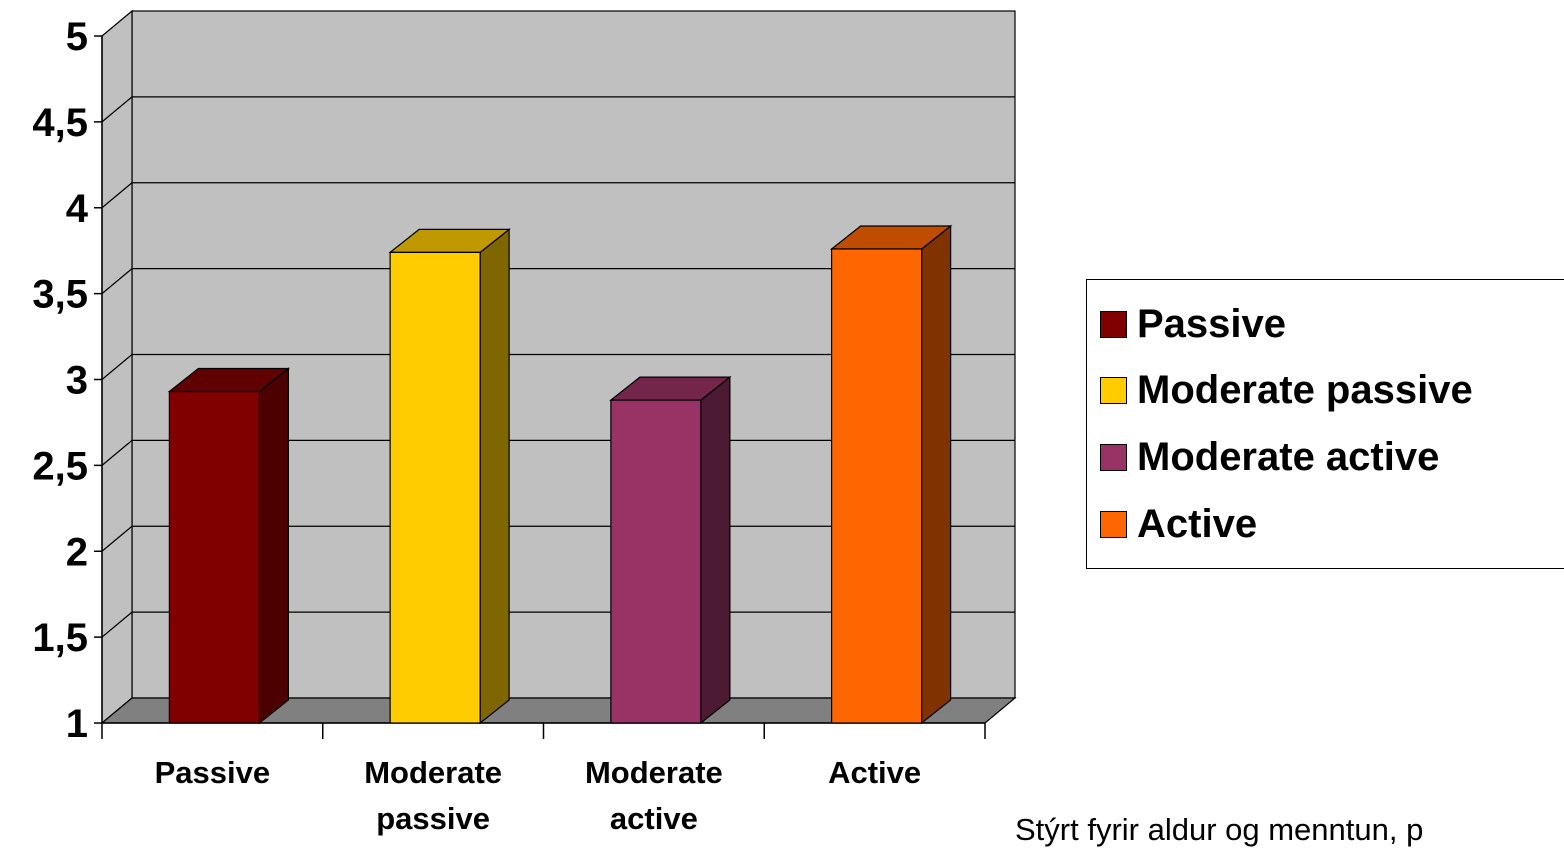 The image size is (1564, 848). What do you see at coordinates (1113, 390) in the screenshot?
I see `legend-swatch-moderate-passive` at bounding box center [1113, 390].